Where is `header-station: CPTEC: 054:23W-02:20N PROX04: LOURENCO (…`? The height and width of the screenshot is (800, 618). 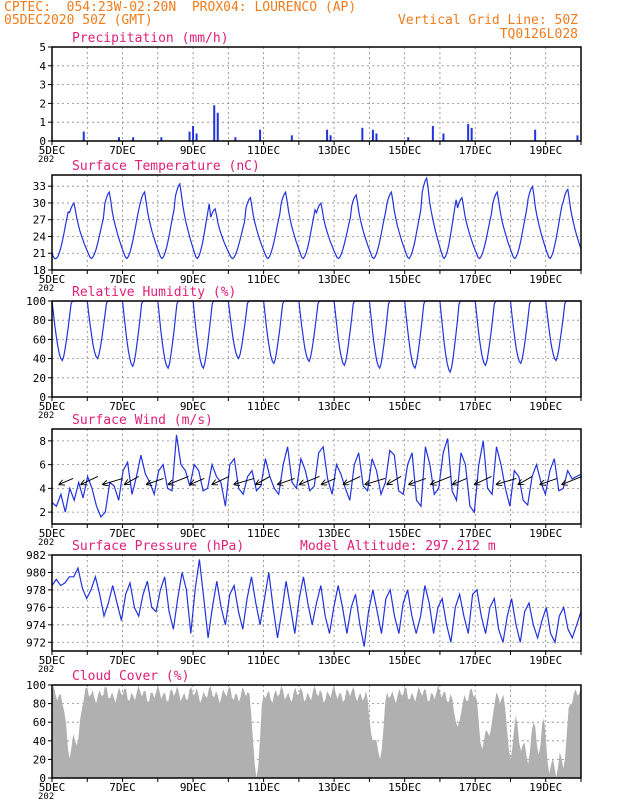 header-station: CPTEC: 054:23W-02:20N PROX04: LOURENCO (… is located at coordinates (180, 7).